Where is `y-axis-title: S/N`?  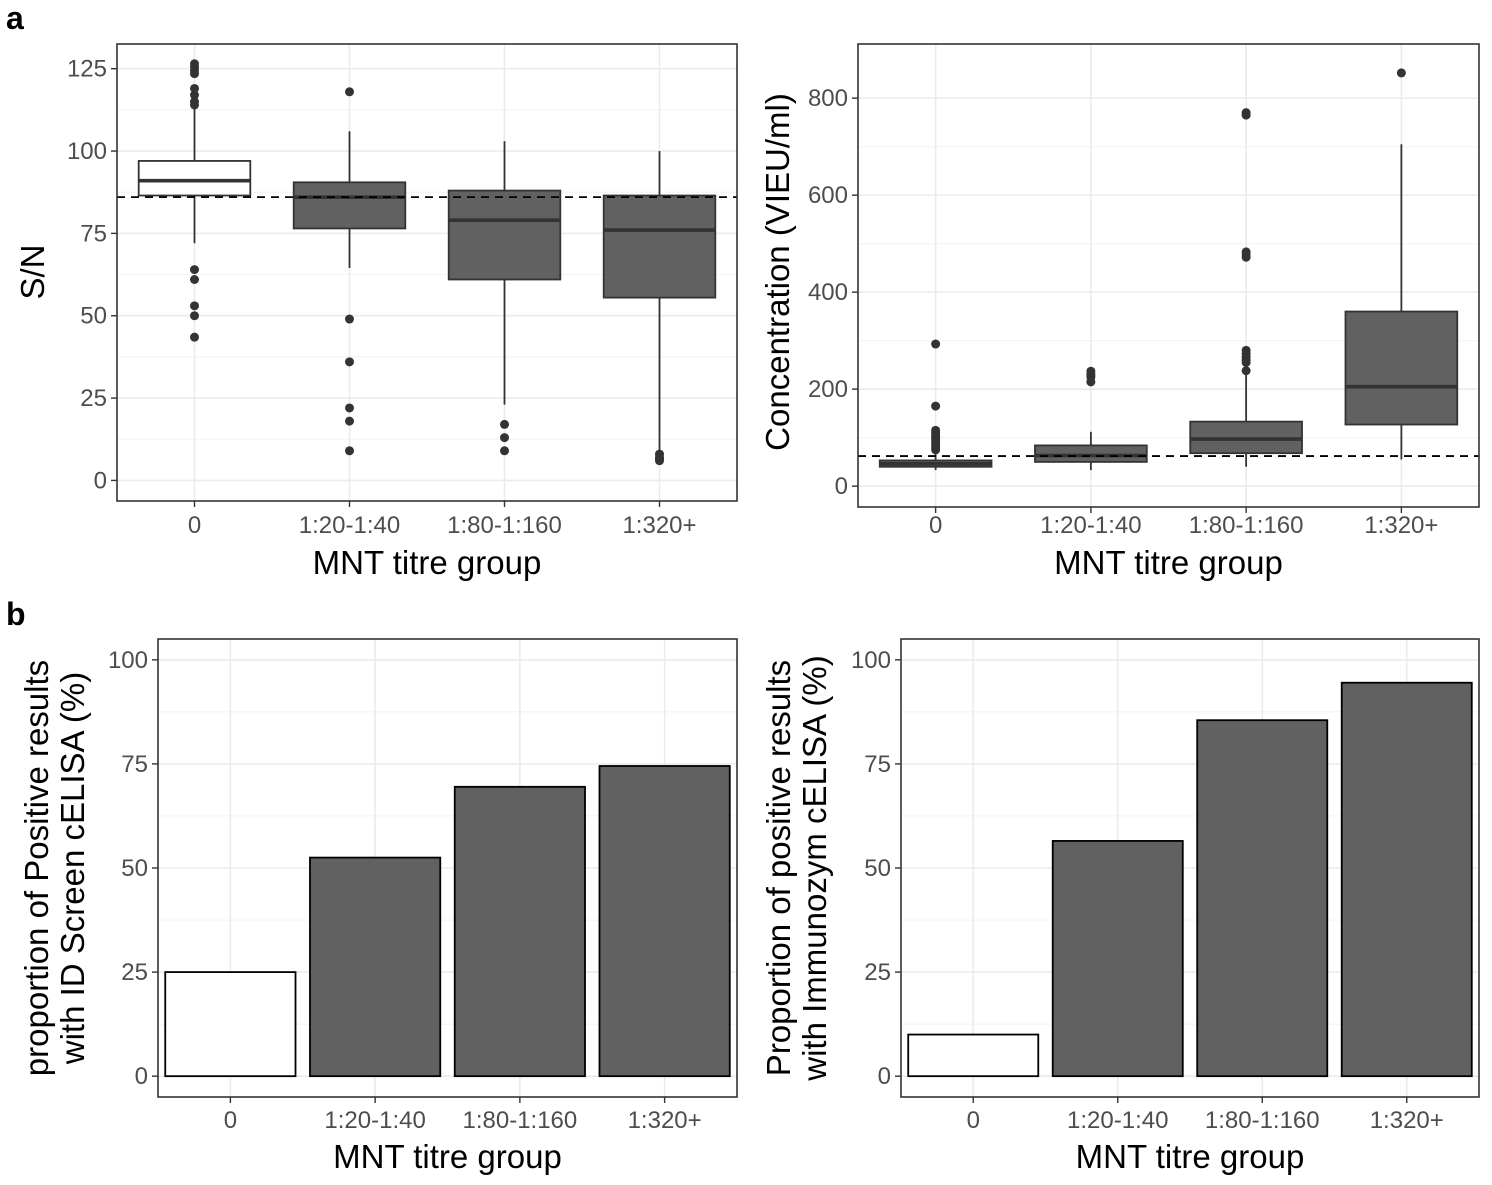
y-axis-title: S/N is located at coordinates (32, 271).